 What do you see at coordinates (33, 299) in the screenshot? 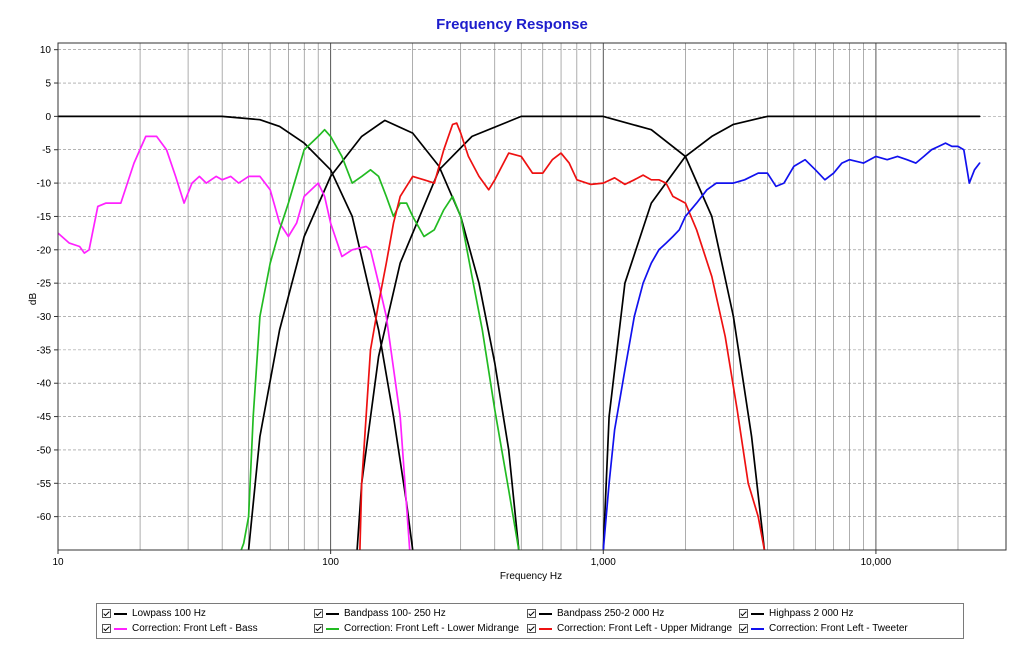
I see `y-axis-label: dB` at bounding box center [33, 299].